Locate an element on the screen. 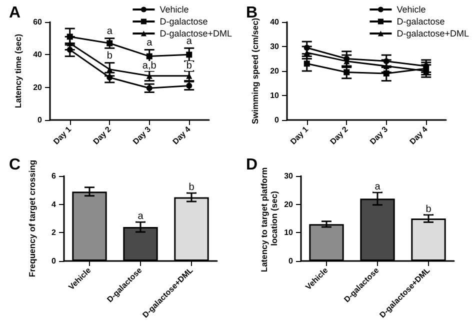 The width and height of the screenshot is (474, 323). y-axis-title: Frequency of target crossing is located at coordinates (32, 219).